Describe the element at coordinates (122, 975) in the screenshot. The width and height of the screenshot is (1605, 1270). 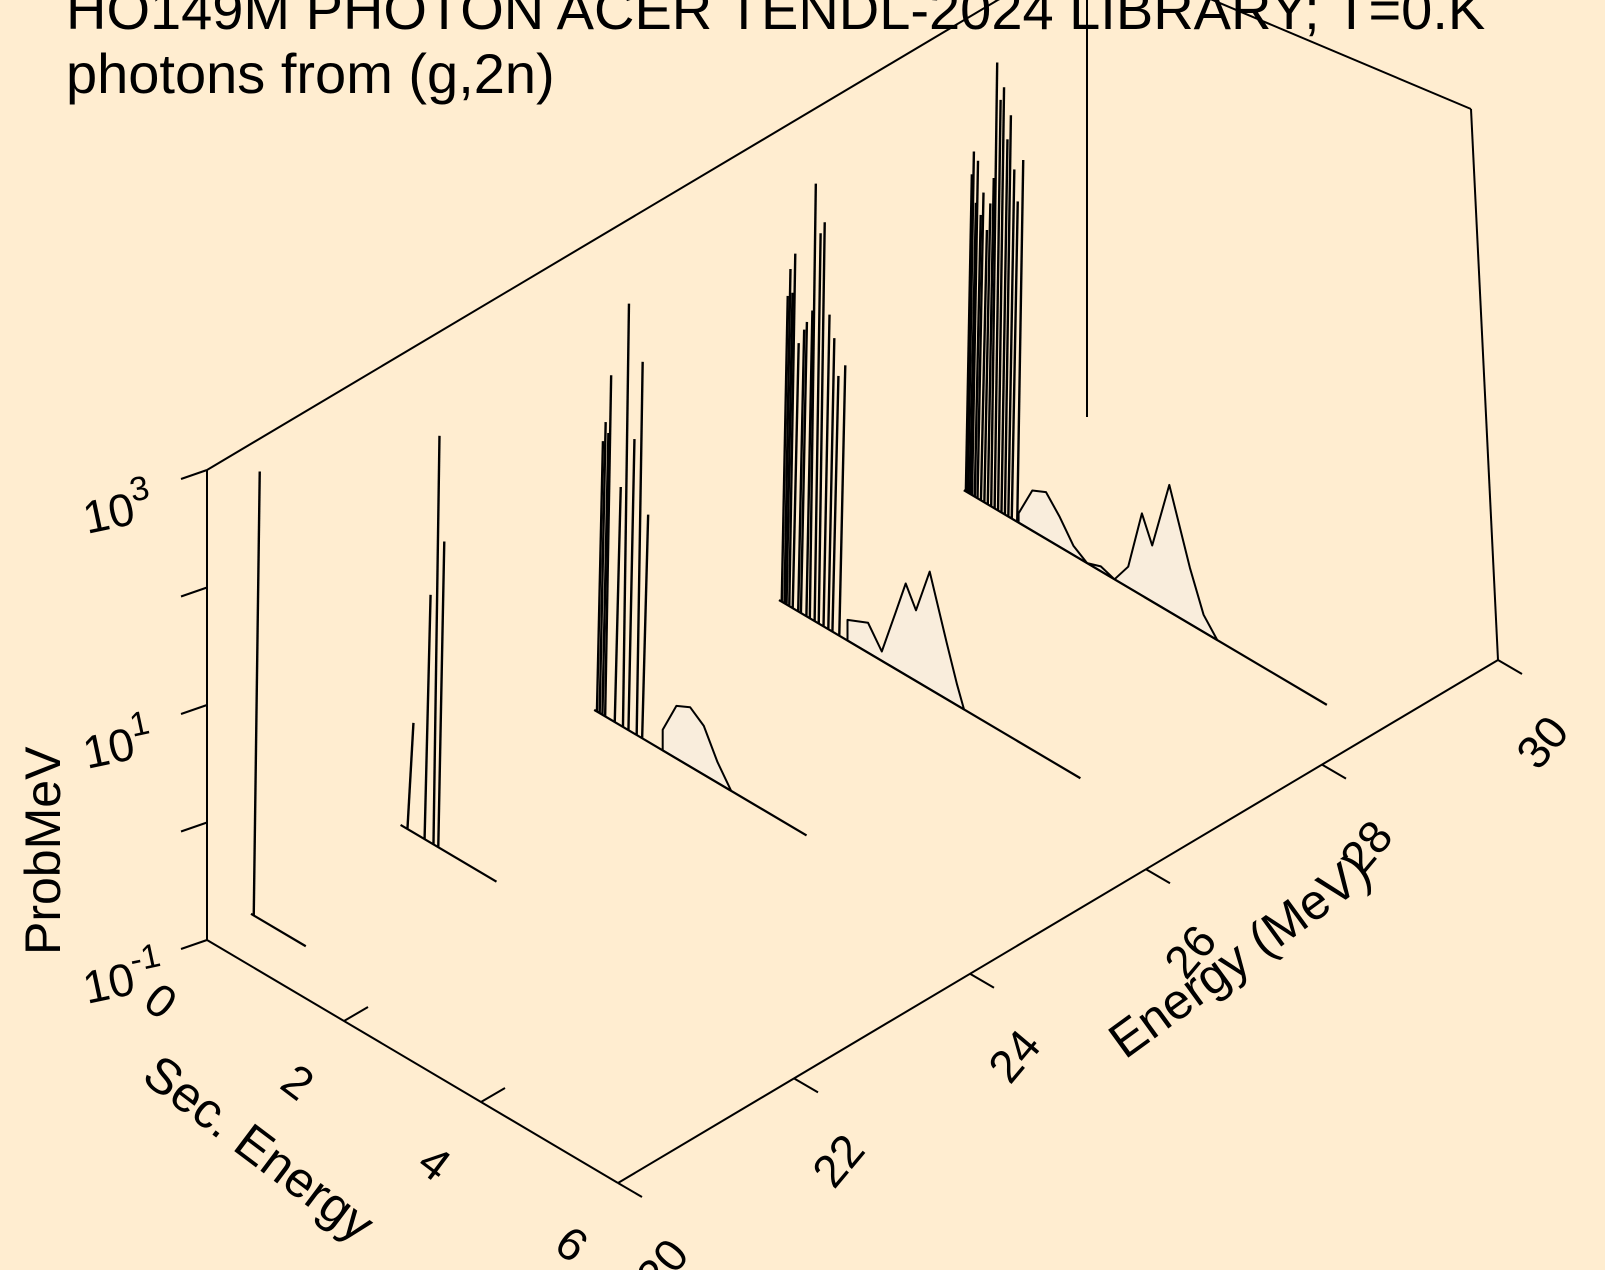
I see `z-tick-label: 10⁻¹` at that location.